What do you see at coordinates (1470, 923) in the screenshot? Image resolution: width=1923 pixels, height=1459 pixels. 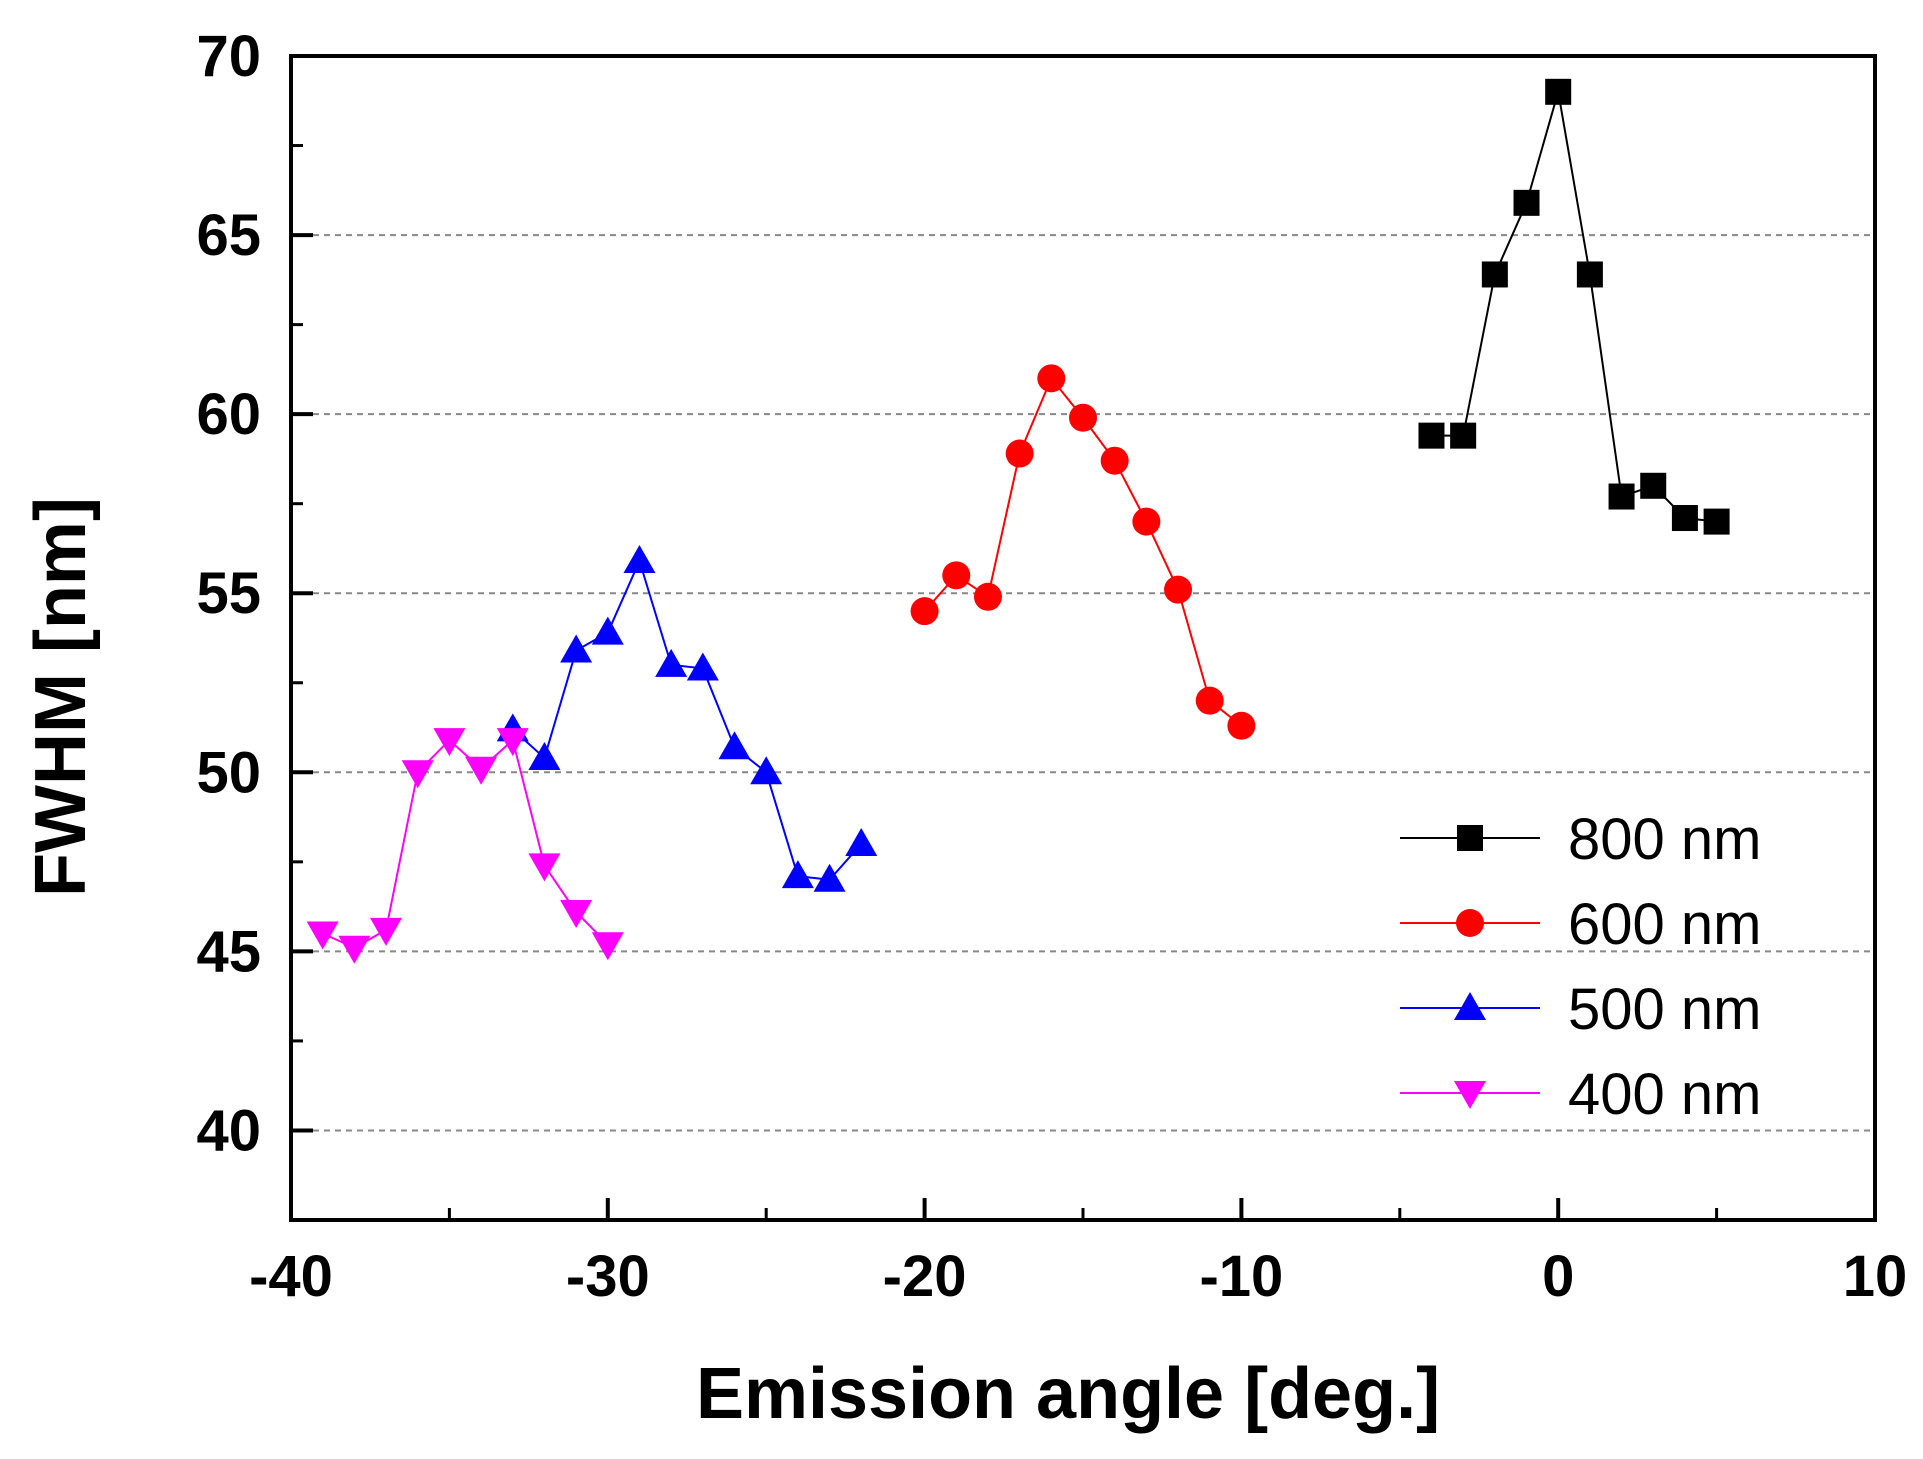 I see `legend-marker-600-nm` at bounding box center [1470, 923].